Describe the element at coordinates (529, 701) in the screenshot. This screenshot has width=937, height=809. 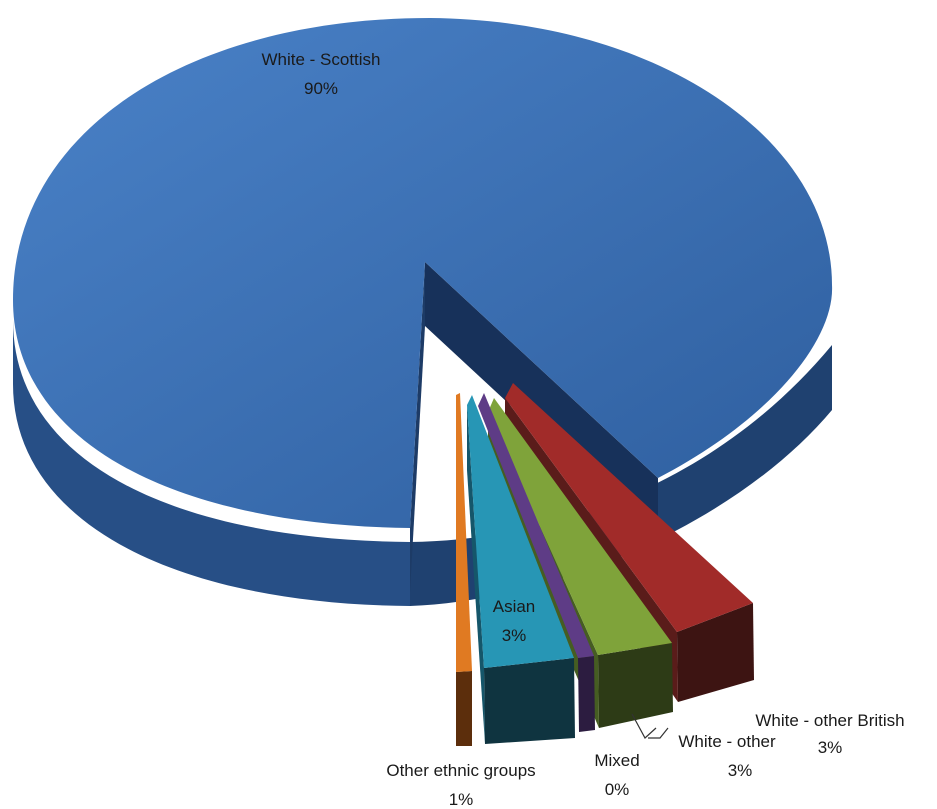
I see `slice-asian-side` at that location.